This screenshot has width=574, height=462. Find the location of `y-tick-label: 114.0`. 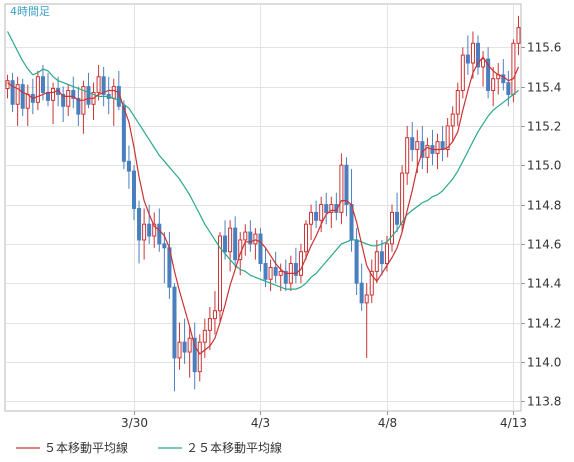

y-tick-label: 114.0 is located at coordinates (544, 363).